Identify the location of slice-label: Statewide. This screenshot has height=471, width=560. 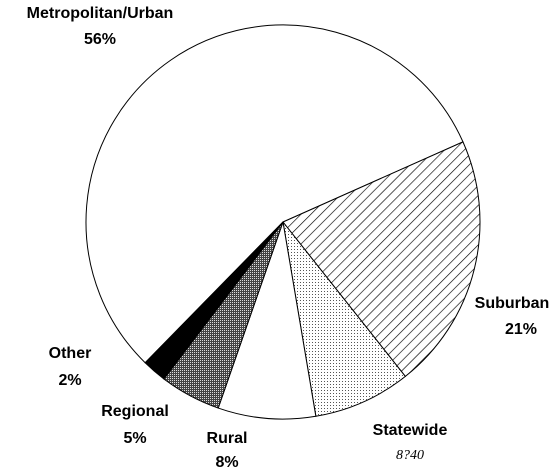
(410, 430).